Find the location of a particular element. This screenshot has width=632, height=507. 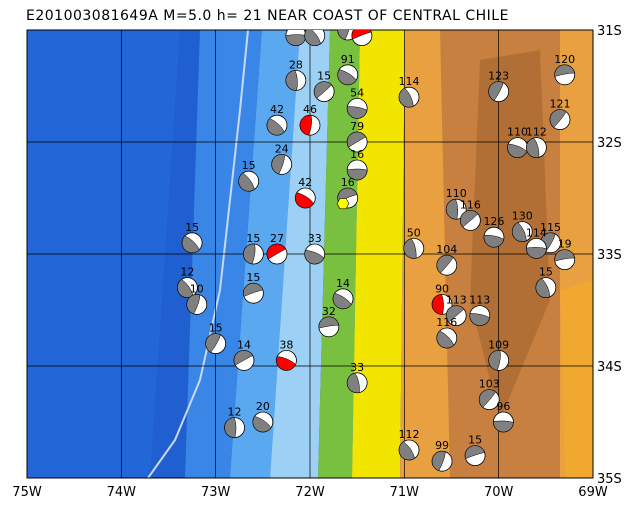

depth-label: 115 is located at coordinates (550, 227).